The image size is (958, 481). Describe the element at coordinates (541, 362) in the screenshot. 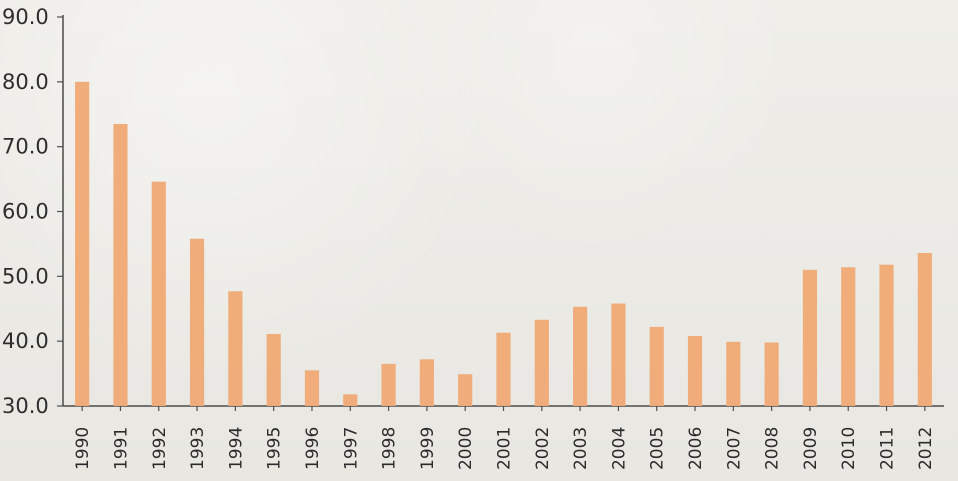

I see `bar-2002` at that location.